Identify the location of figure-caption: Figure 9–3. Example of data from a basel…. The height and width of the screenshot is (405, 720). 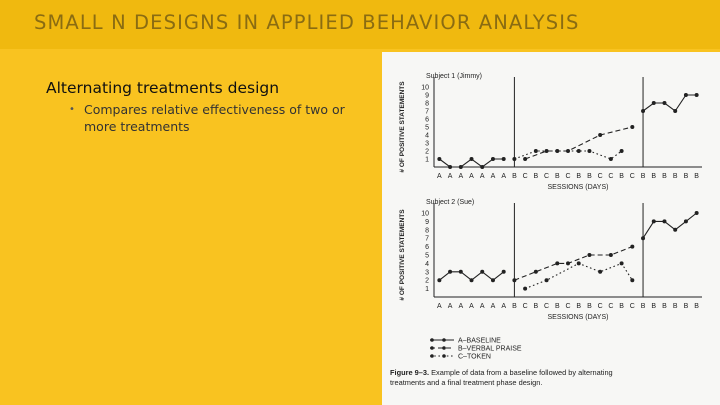
(501, 372).